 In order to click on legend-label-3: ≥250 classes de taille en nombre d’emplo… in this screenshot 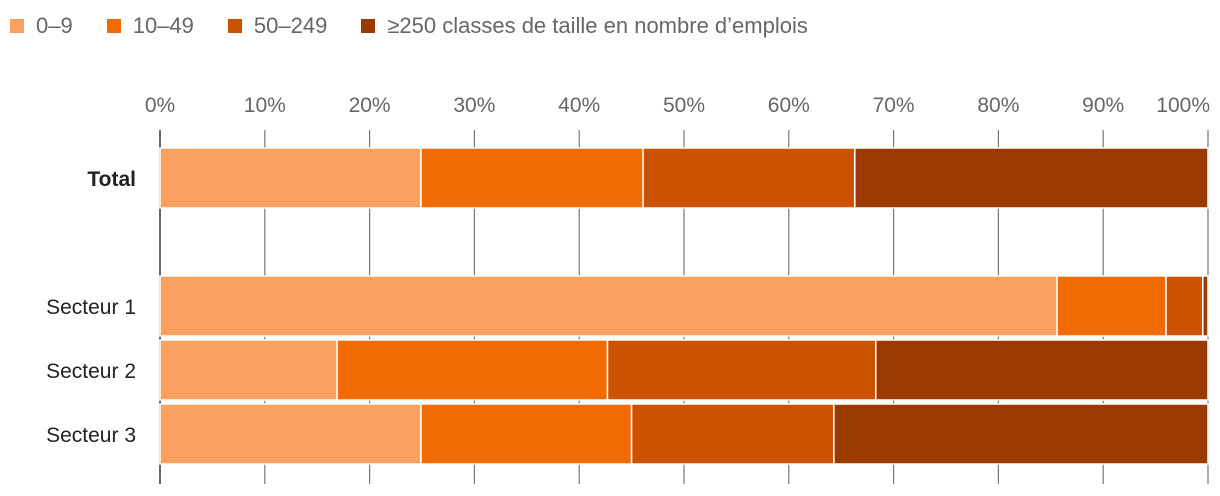, I will do `click(597, 25)`.